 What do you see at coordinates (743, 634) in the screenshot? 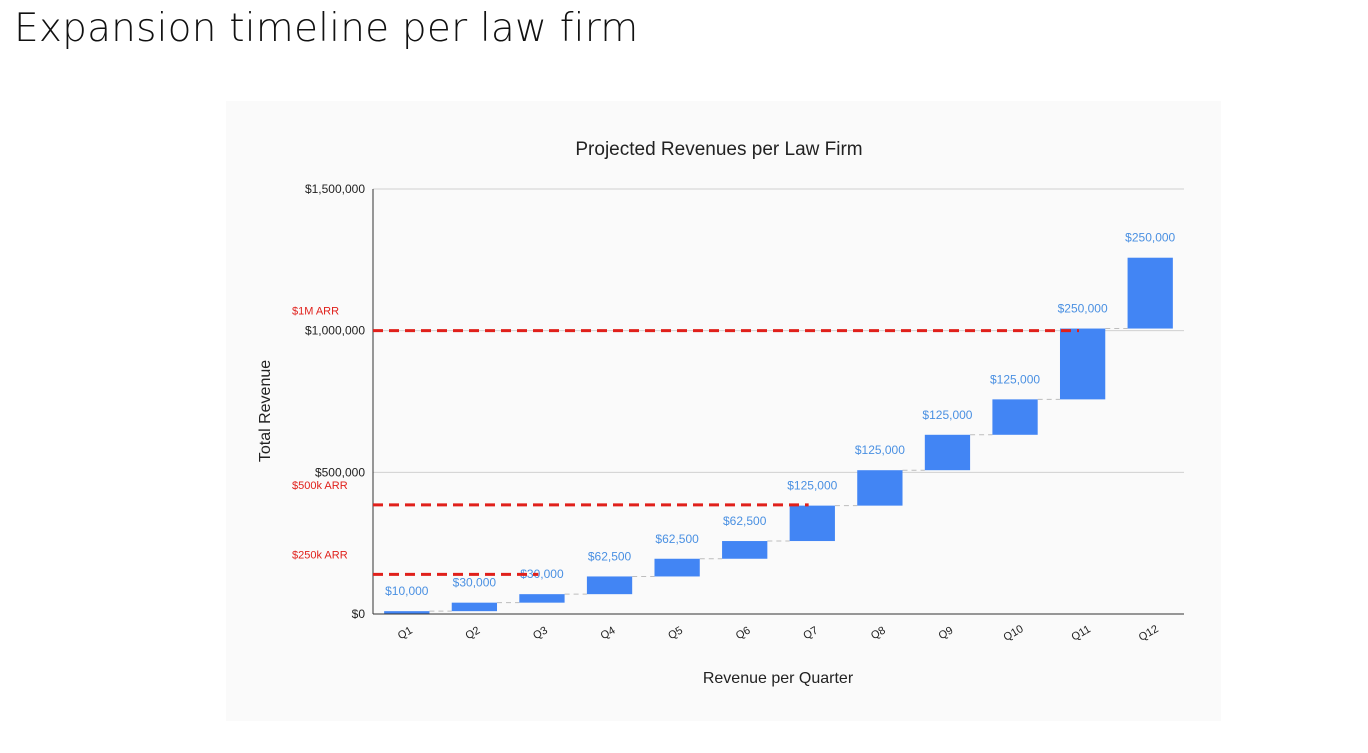
I see `x-tick-label: Q6` at bounding box center [743, 634].